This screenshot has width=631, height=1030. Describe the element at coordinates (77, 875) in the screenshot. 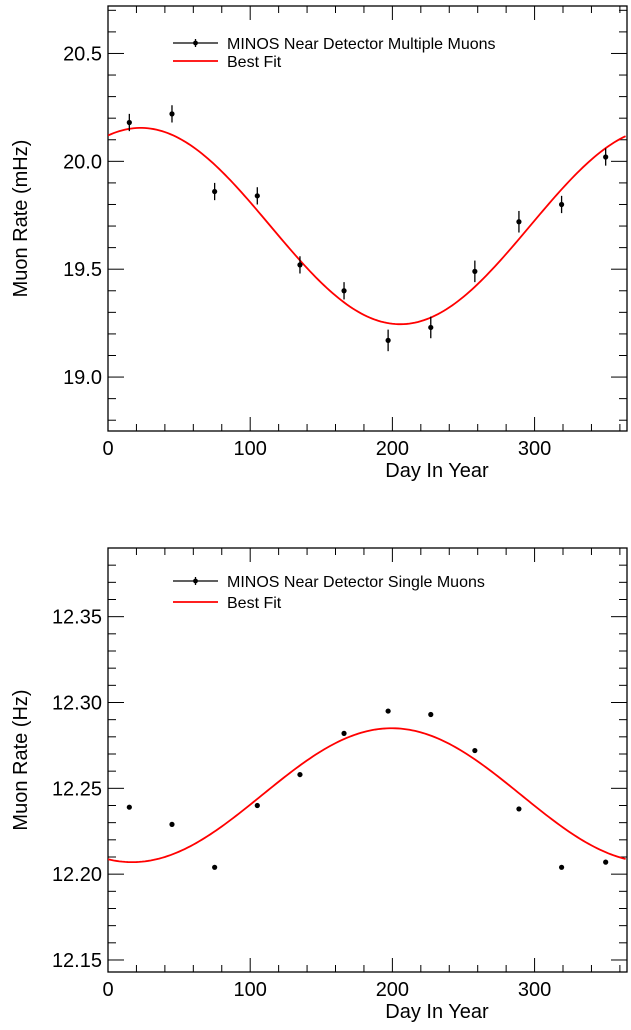

I see `y-tick-label: 12.20` at that location.